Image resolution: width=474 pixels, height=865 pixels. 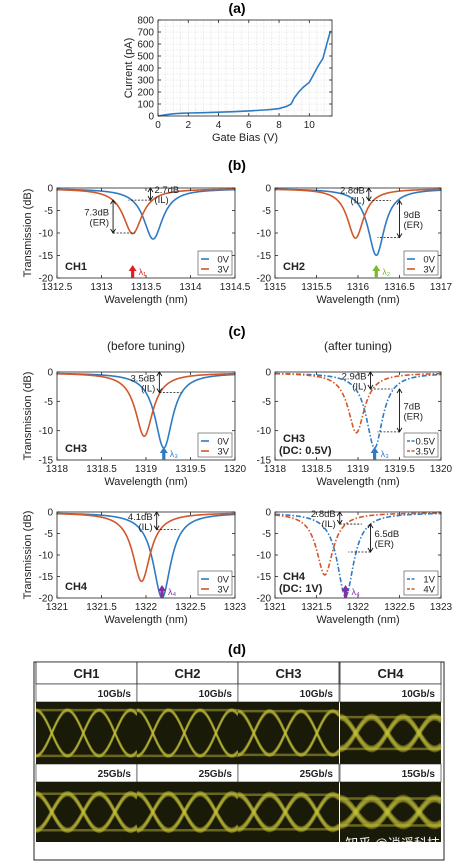 What do you see at coordinates (76, 267) in the screenshot?
I see `channel-label: CH1` at bounding box center [76, 267].